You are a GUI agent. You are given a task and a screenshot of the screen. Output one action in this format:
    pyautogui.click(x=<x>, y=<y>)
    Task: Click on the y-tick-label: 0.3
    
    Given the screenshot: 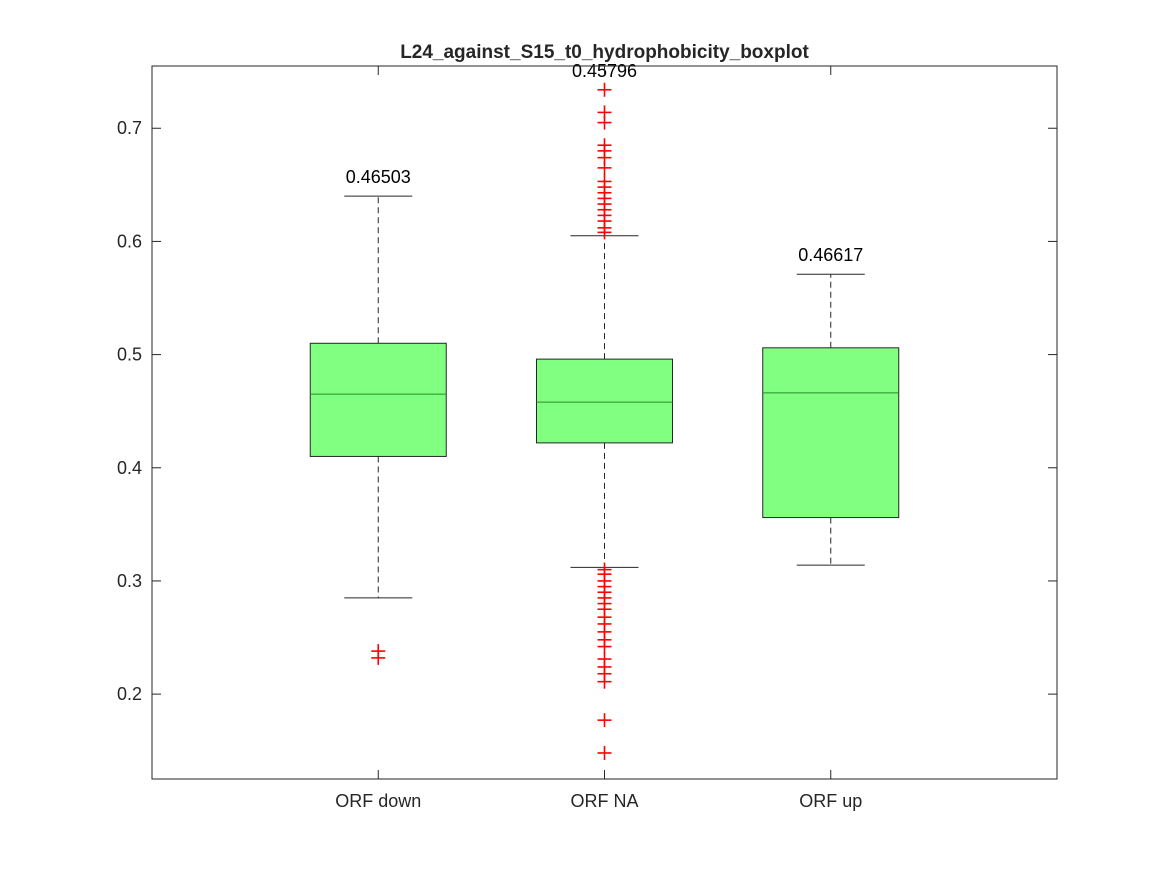 What is the action you would take?
    pyautogui.click(x=129, y=581)
    